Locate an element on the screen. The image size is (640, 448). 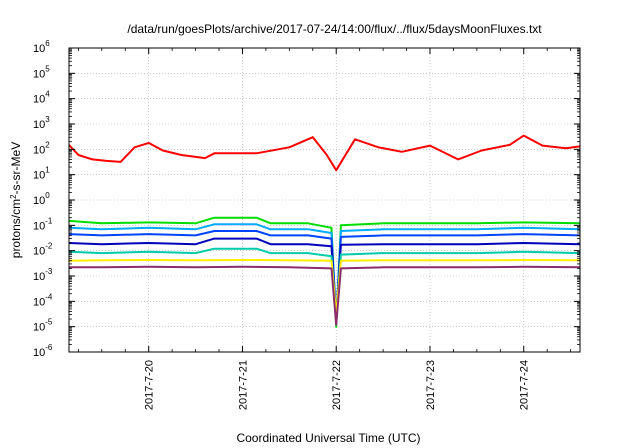
y-tick-label: 10⁻⁶ is located at coordinates (43, 351).